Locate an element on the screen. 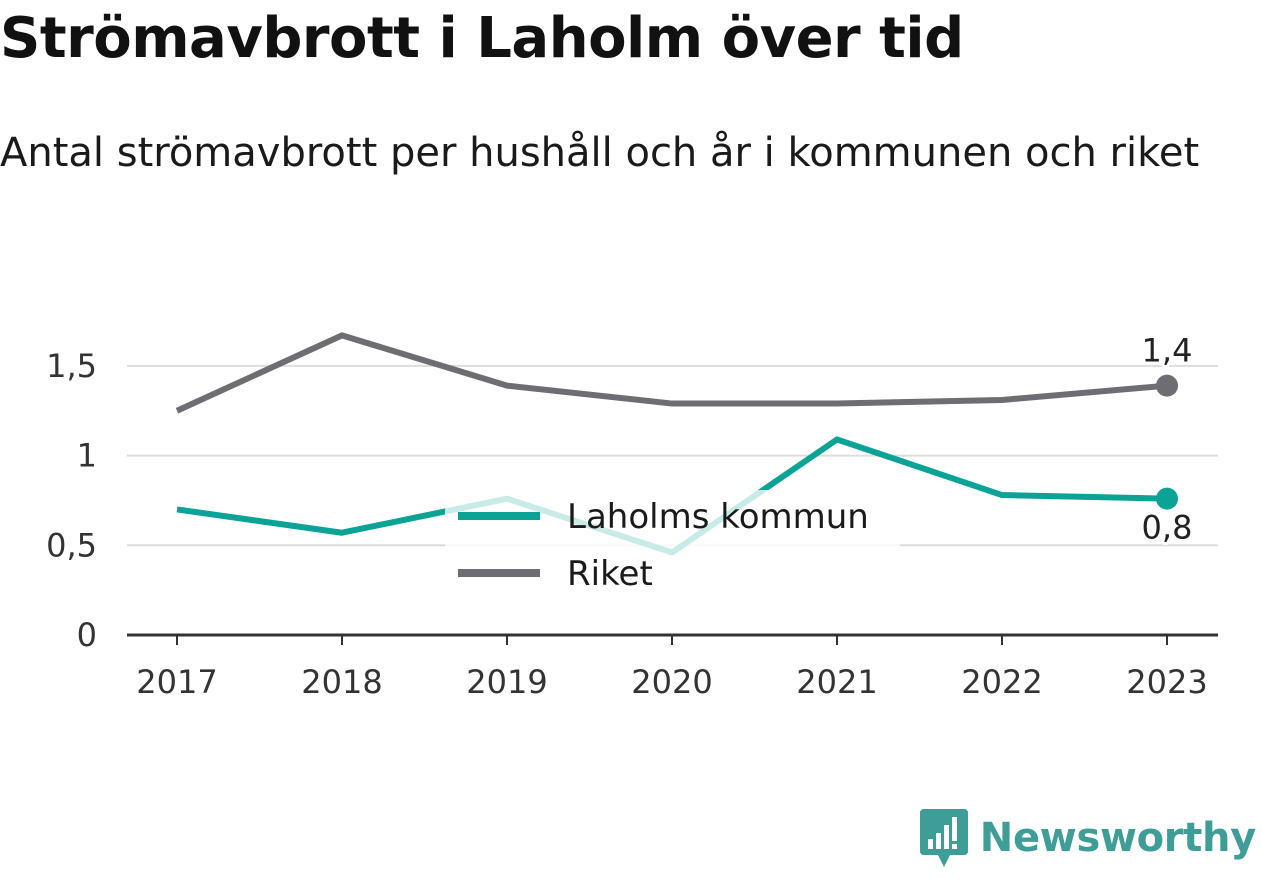 Image resolution: width=1262 pixels, height=879 pixels. x-tick-label: 2017 is located at coordinates (176, 682).